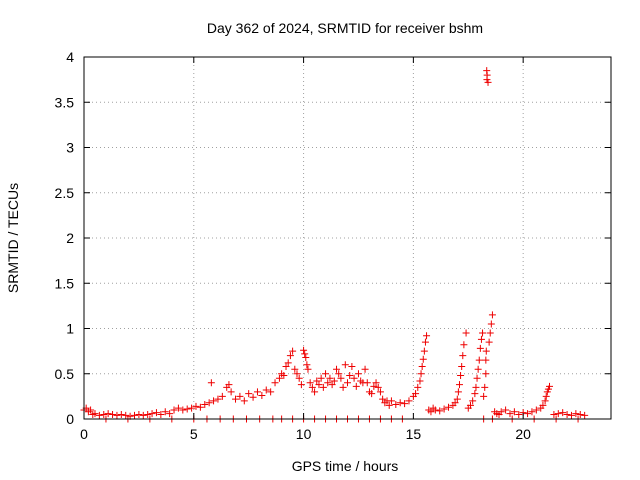  Describe the element at coordinates (84, 434) in the screenshot. I see `x-tick-label: 0` at that location.